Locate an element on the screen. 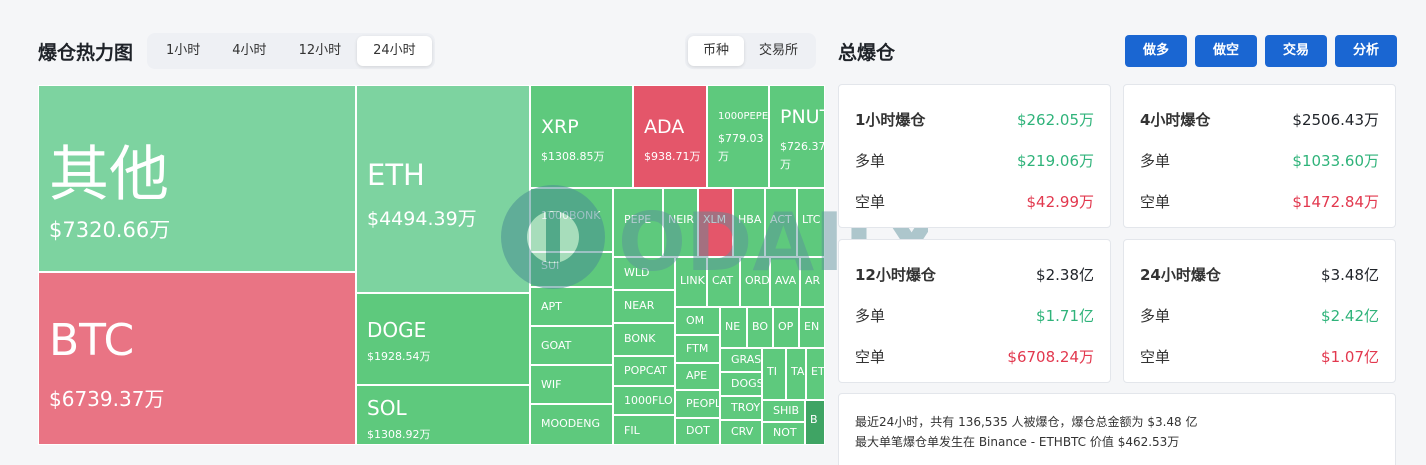  tab-24h: 24小时 is located at coordinates (394, 51).